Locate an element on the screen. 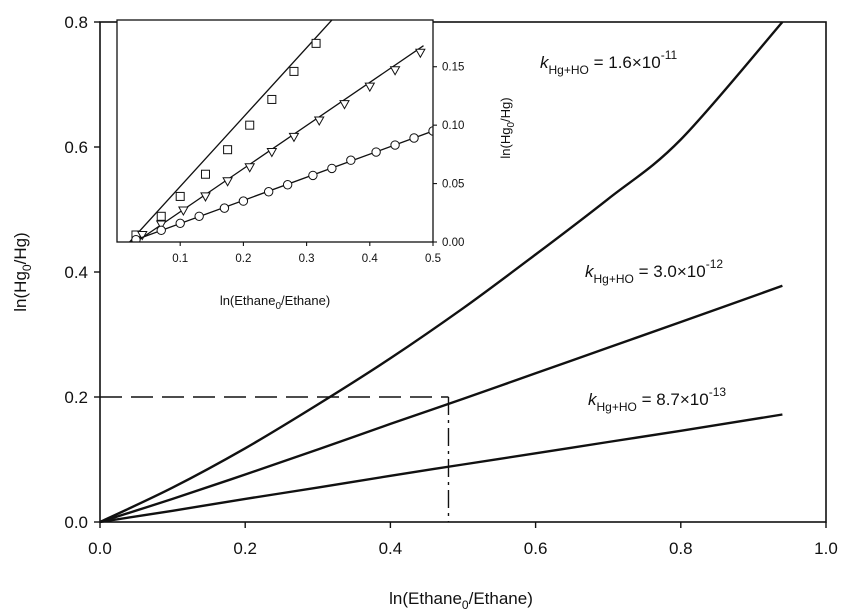 The height and width of the screenshot is (614, 852). inset-series is located at coordinates (281, 131).